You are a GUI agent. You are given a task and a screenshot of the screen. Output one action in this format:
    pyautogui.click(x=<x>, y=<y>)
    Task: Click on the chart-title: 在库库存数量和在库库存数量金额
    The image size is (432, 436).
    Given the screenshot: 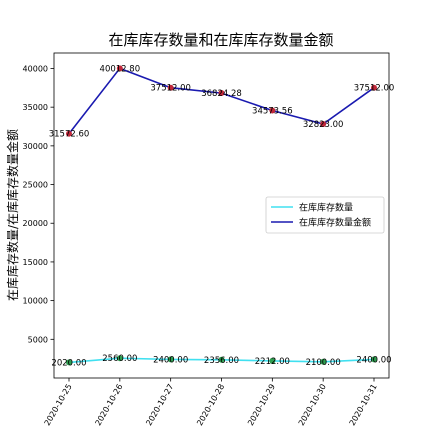 What is the action you would take?
    pyautogui.click(x=220, y=40)
    